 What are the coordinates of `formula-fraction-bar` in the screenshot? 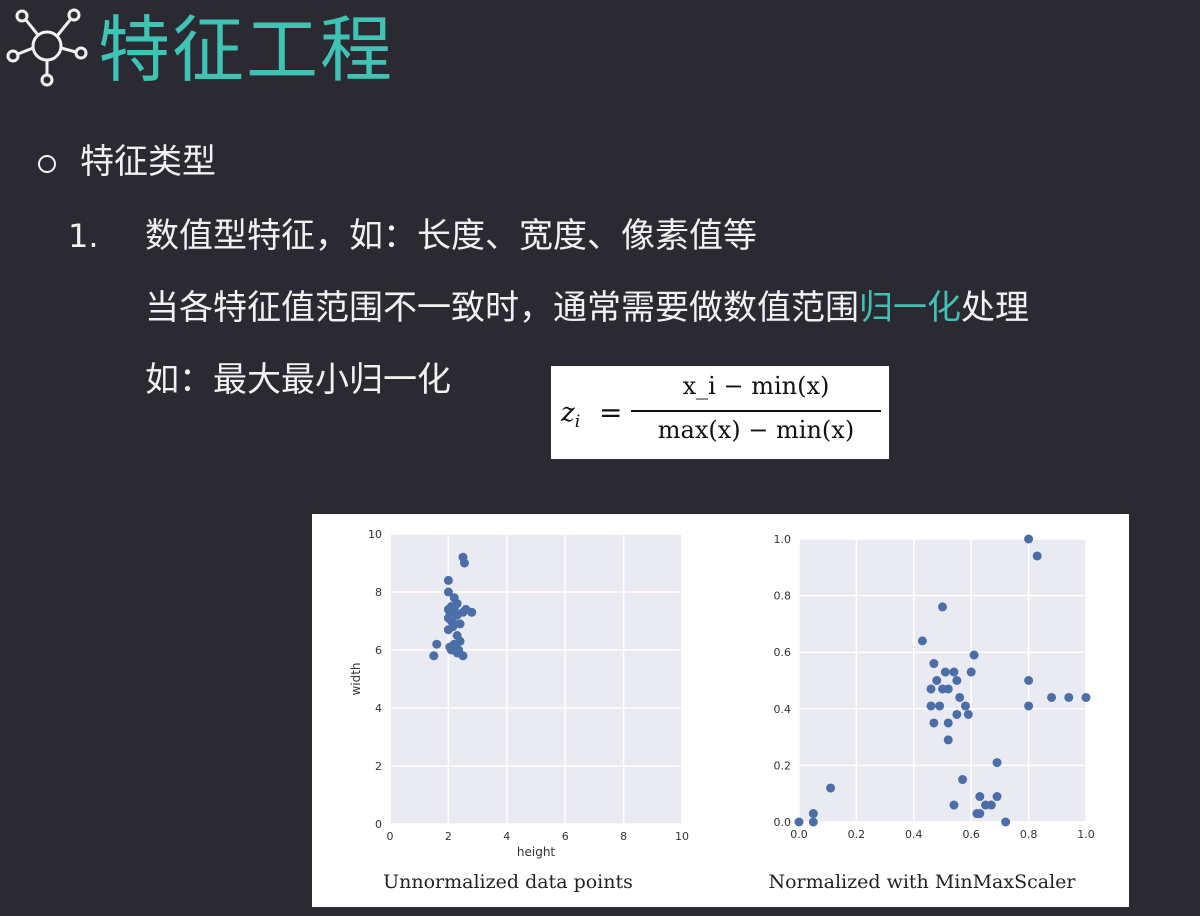 It's located at (756, 411).